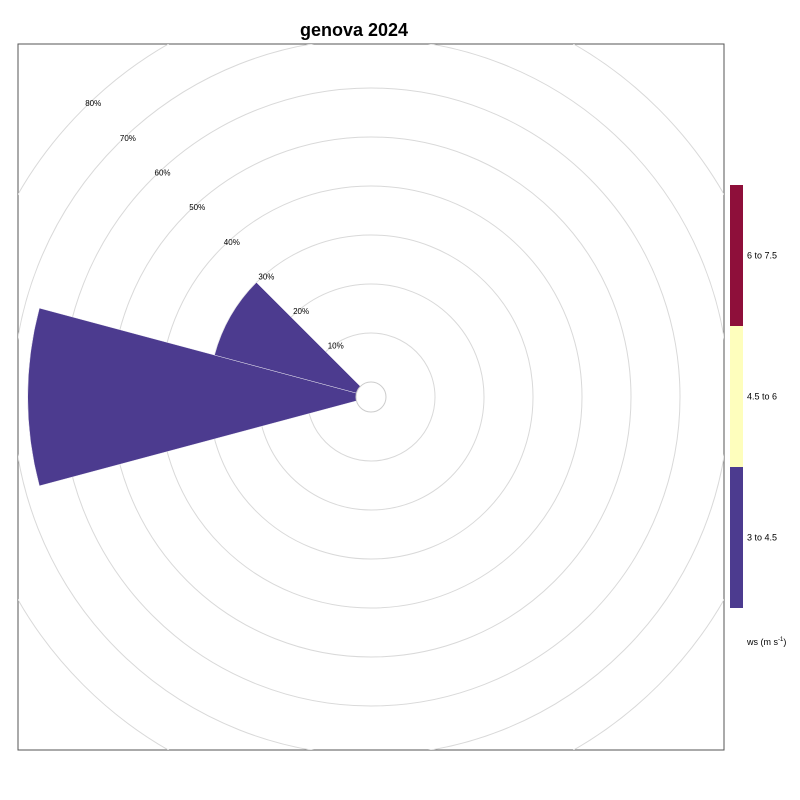 The image size is (800, 800). I want to click on ring-label-50: 50%, so click(197, 207).